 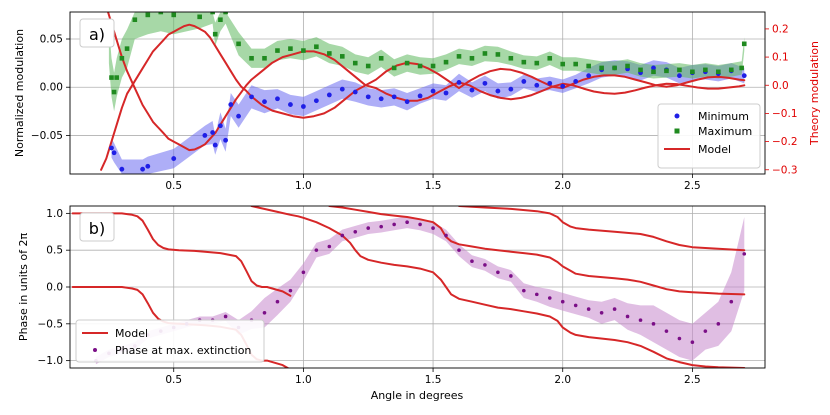 What do you see at coordinates (51, 324) in the screenshot?
I see `y-tick-label: −0.5` at bounding box center [51, 324].